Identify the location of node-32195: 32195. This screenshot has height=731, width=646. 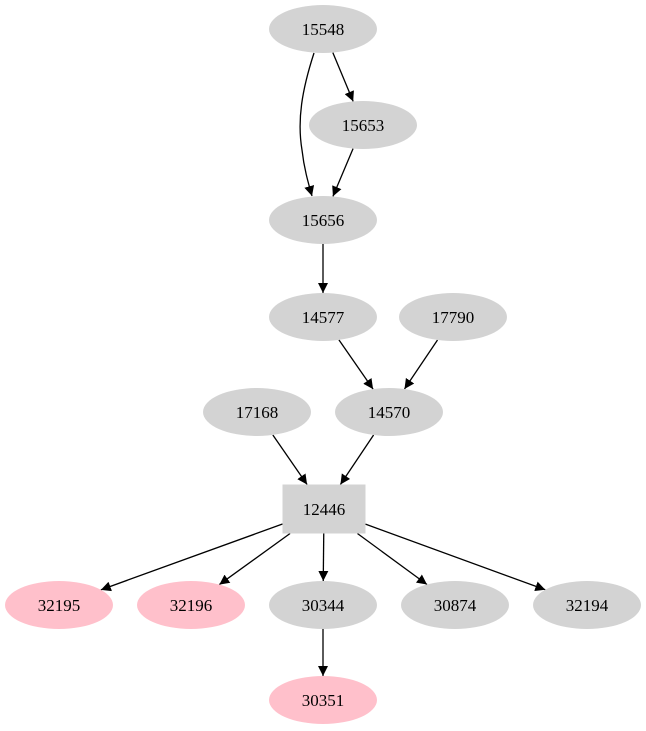
(59, 605).